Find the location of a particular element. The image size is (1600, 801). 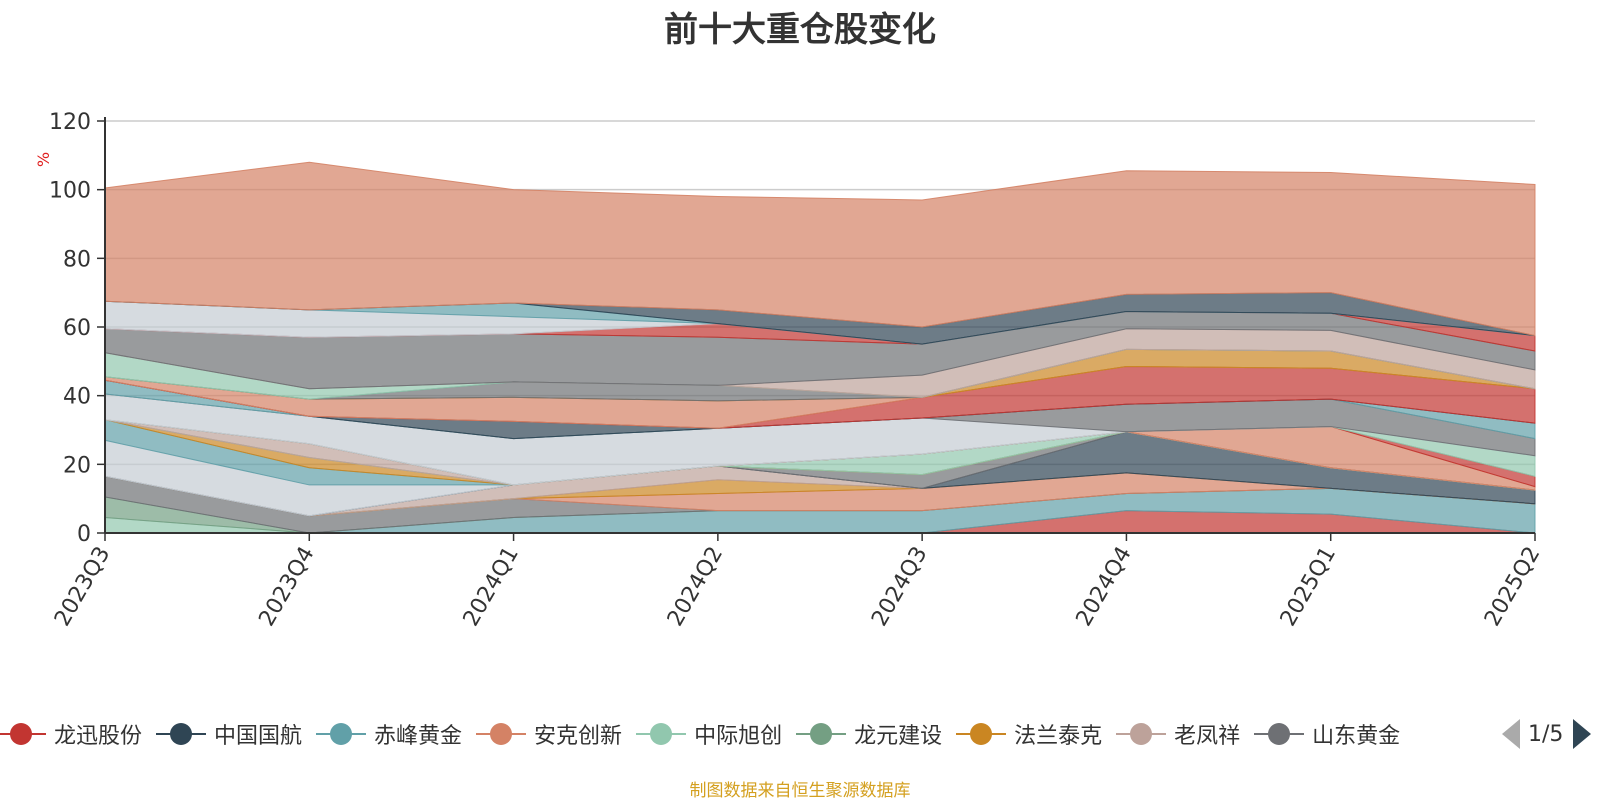

legend-prev-arrow-icon is located at coordinates (1511, 734).